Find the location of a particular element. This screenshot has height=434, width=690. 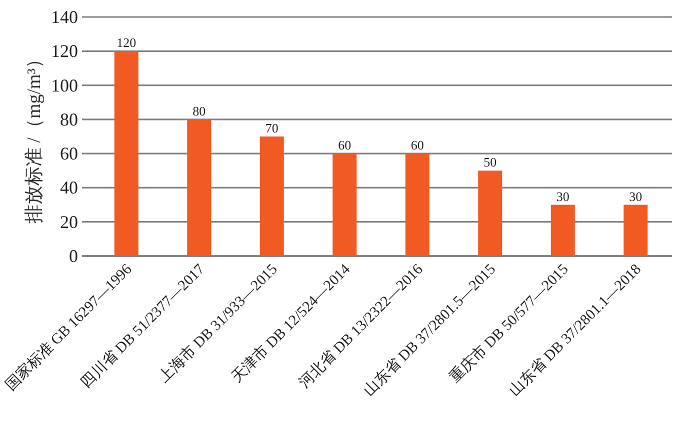

data-label: 50 is located at coordinates (490, 162).